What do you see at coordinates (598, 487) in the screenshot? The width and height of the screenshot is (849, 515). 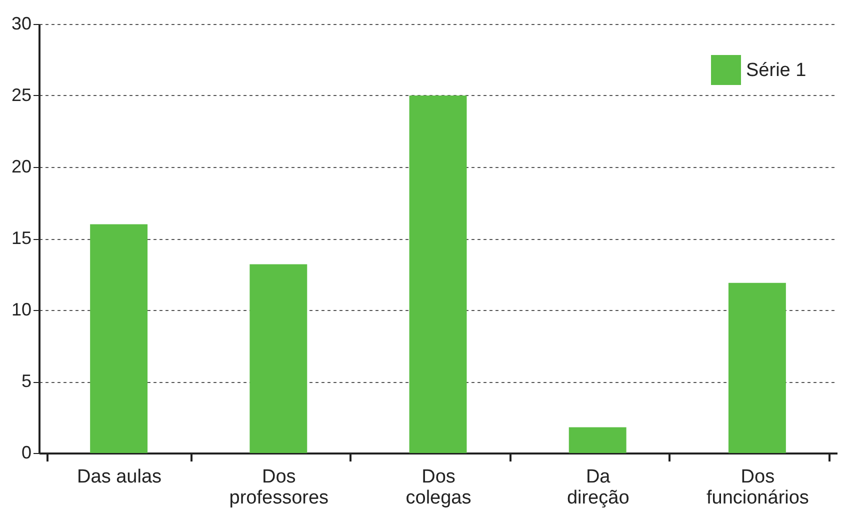 I see `x-tick-label: Da direção` at bounding box center [598, 487].